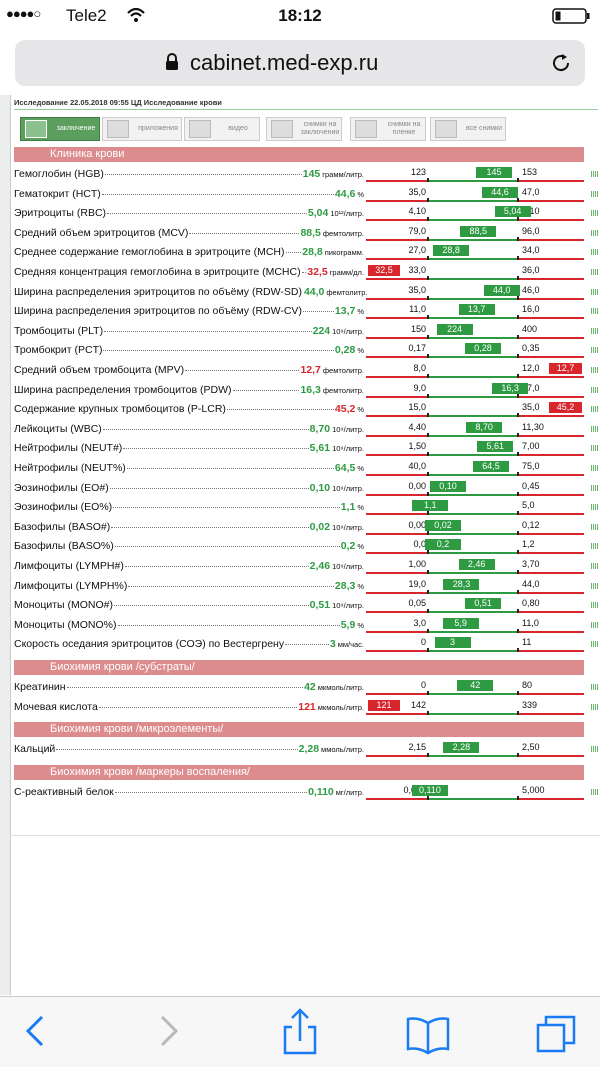 The image size is (600, 1072). Describe the element at coordinates (561, 63) in the screenshot. I see `reload-button` at that location.